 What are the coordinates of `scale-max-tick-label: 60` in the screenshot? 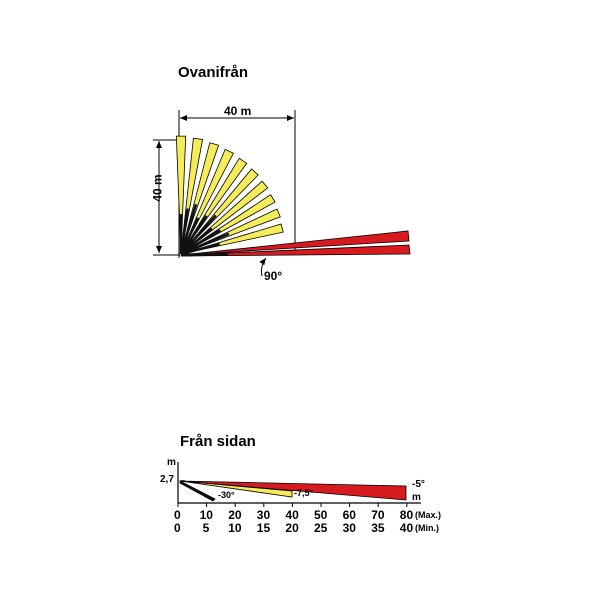 It's located at (349, 515).